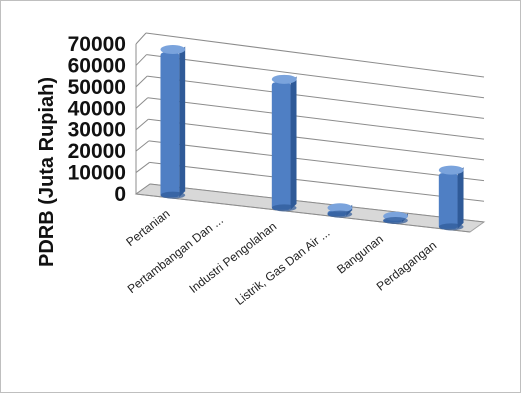 The width and height of the screenshot is (521, 393). What do you see at coordinates (97, 44) in the screenshot?
I see `y-tick-label: 70000` at bounding box center [97, 44].